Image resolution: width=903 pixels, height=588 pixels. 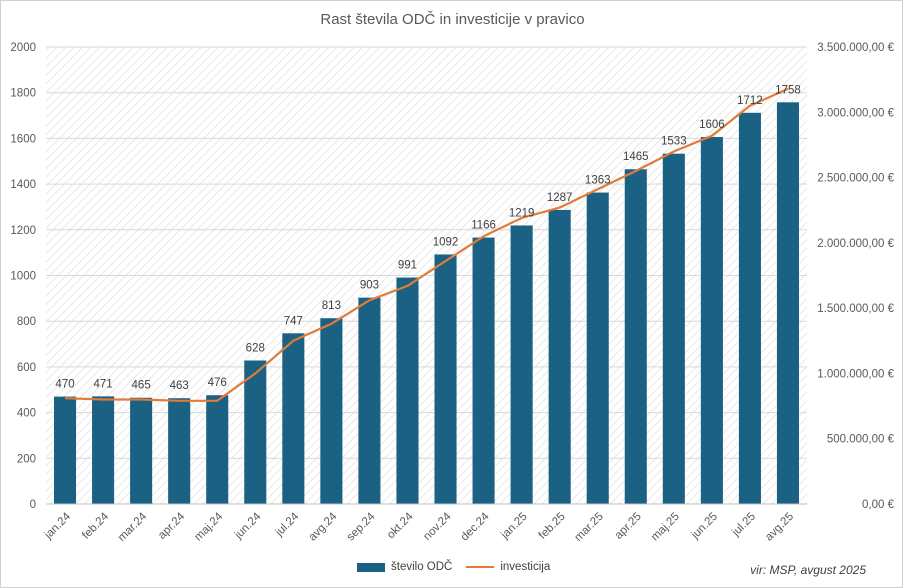 I want to click on legend-line-swatch, so click(x=480, y=567).